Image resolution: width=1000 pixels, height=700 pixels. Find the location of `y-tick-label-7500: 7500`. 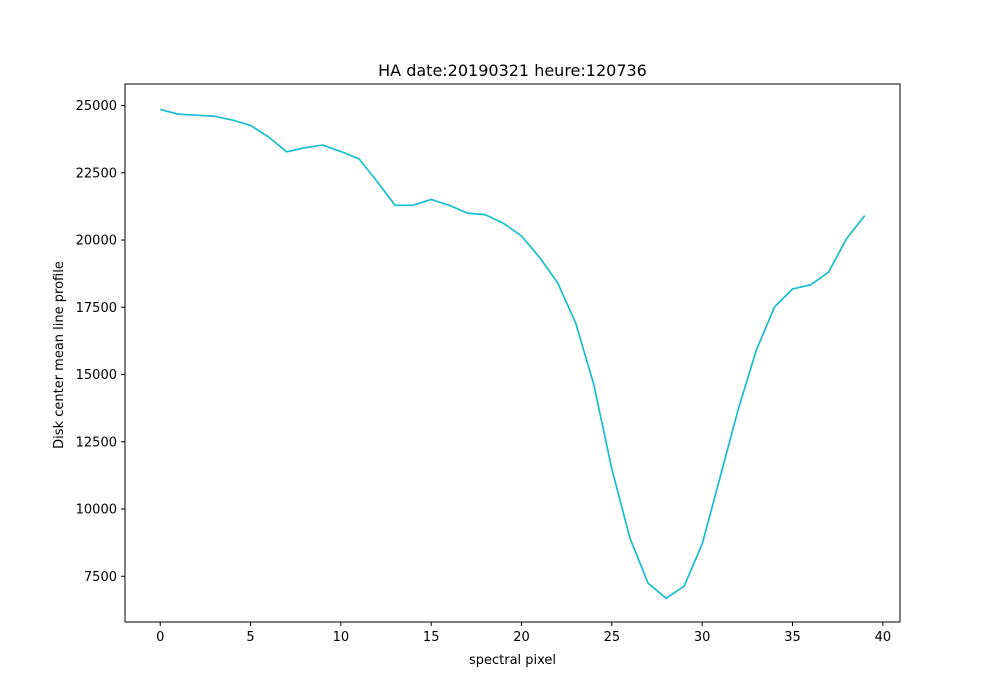

y-tick-label-7500: 7500 is located at coordinates (100, 577).